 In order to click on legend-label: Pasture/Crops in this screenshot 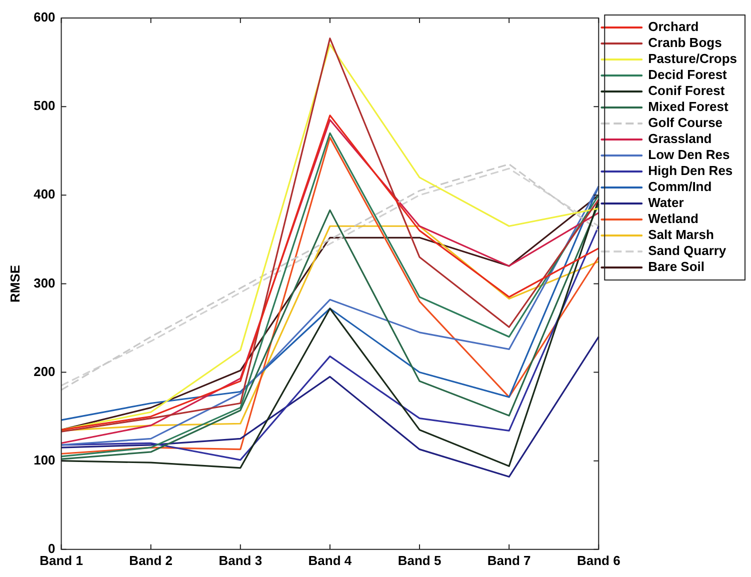, I will do `click(693, 58)`.